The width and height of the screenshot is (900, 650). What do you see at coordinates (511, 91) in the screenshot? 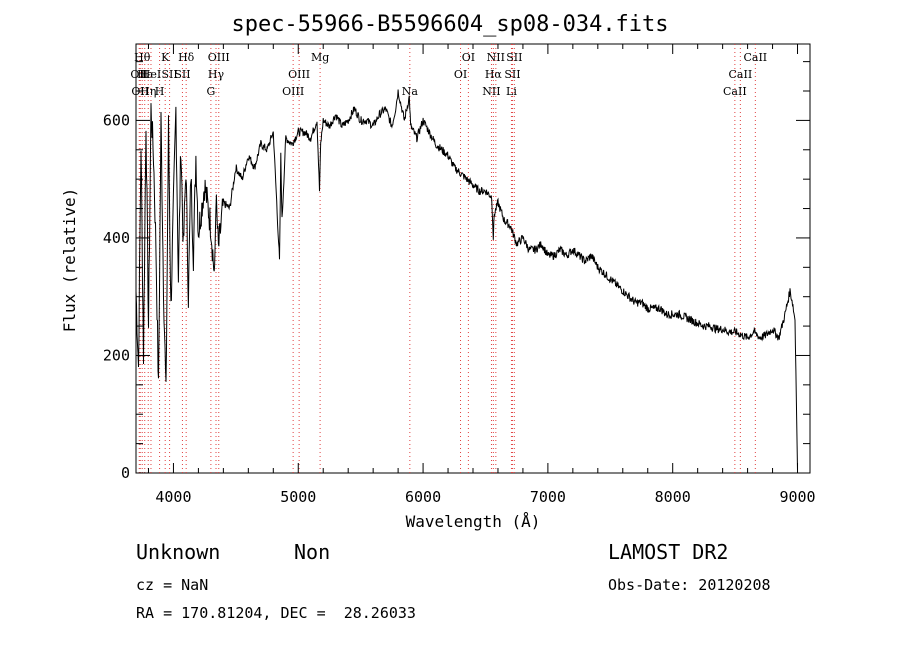
I see `line-label-23: Li` at bounding box center [511, 91].